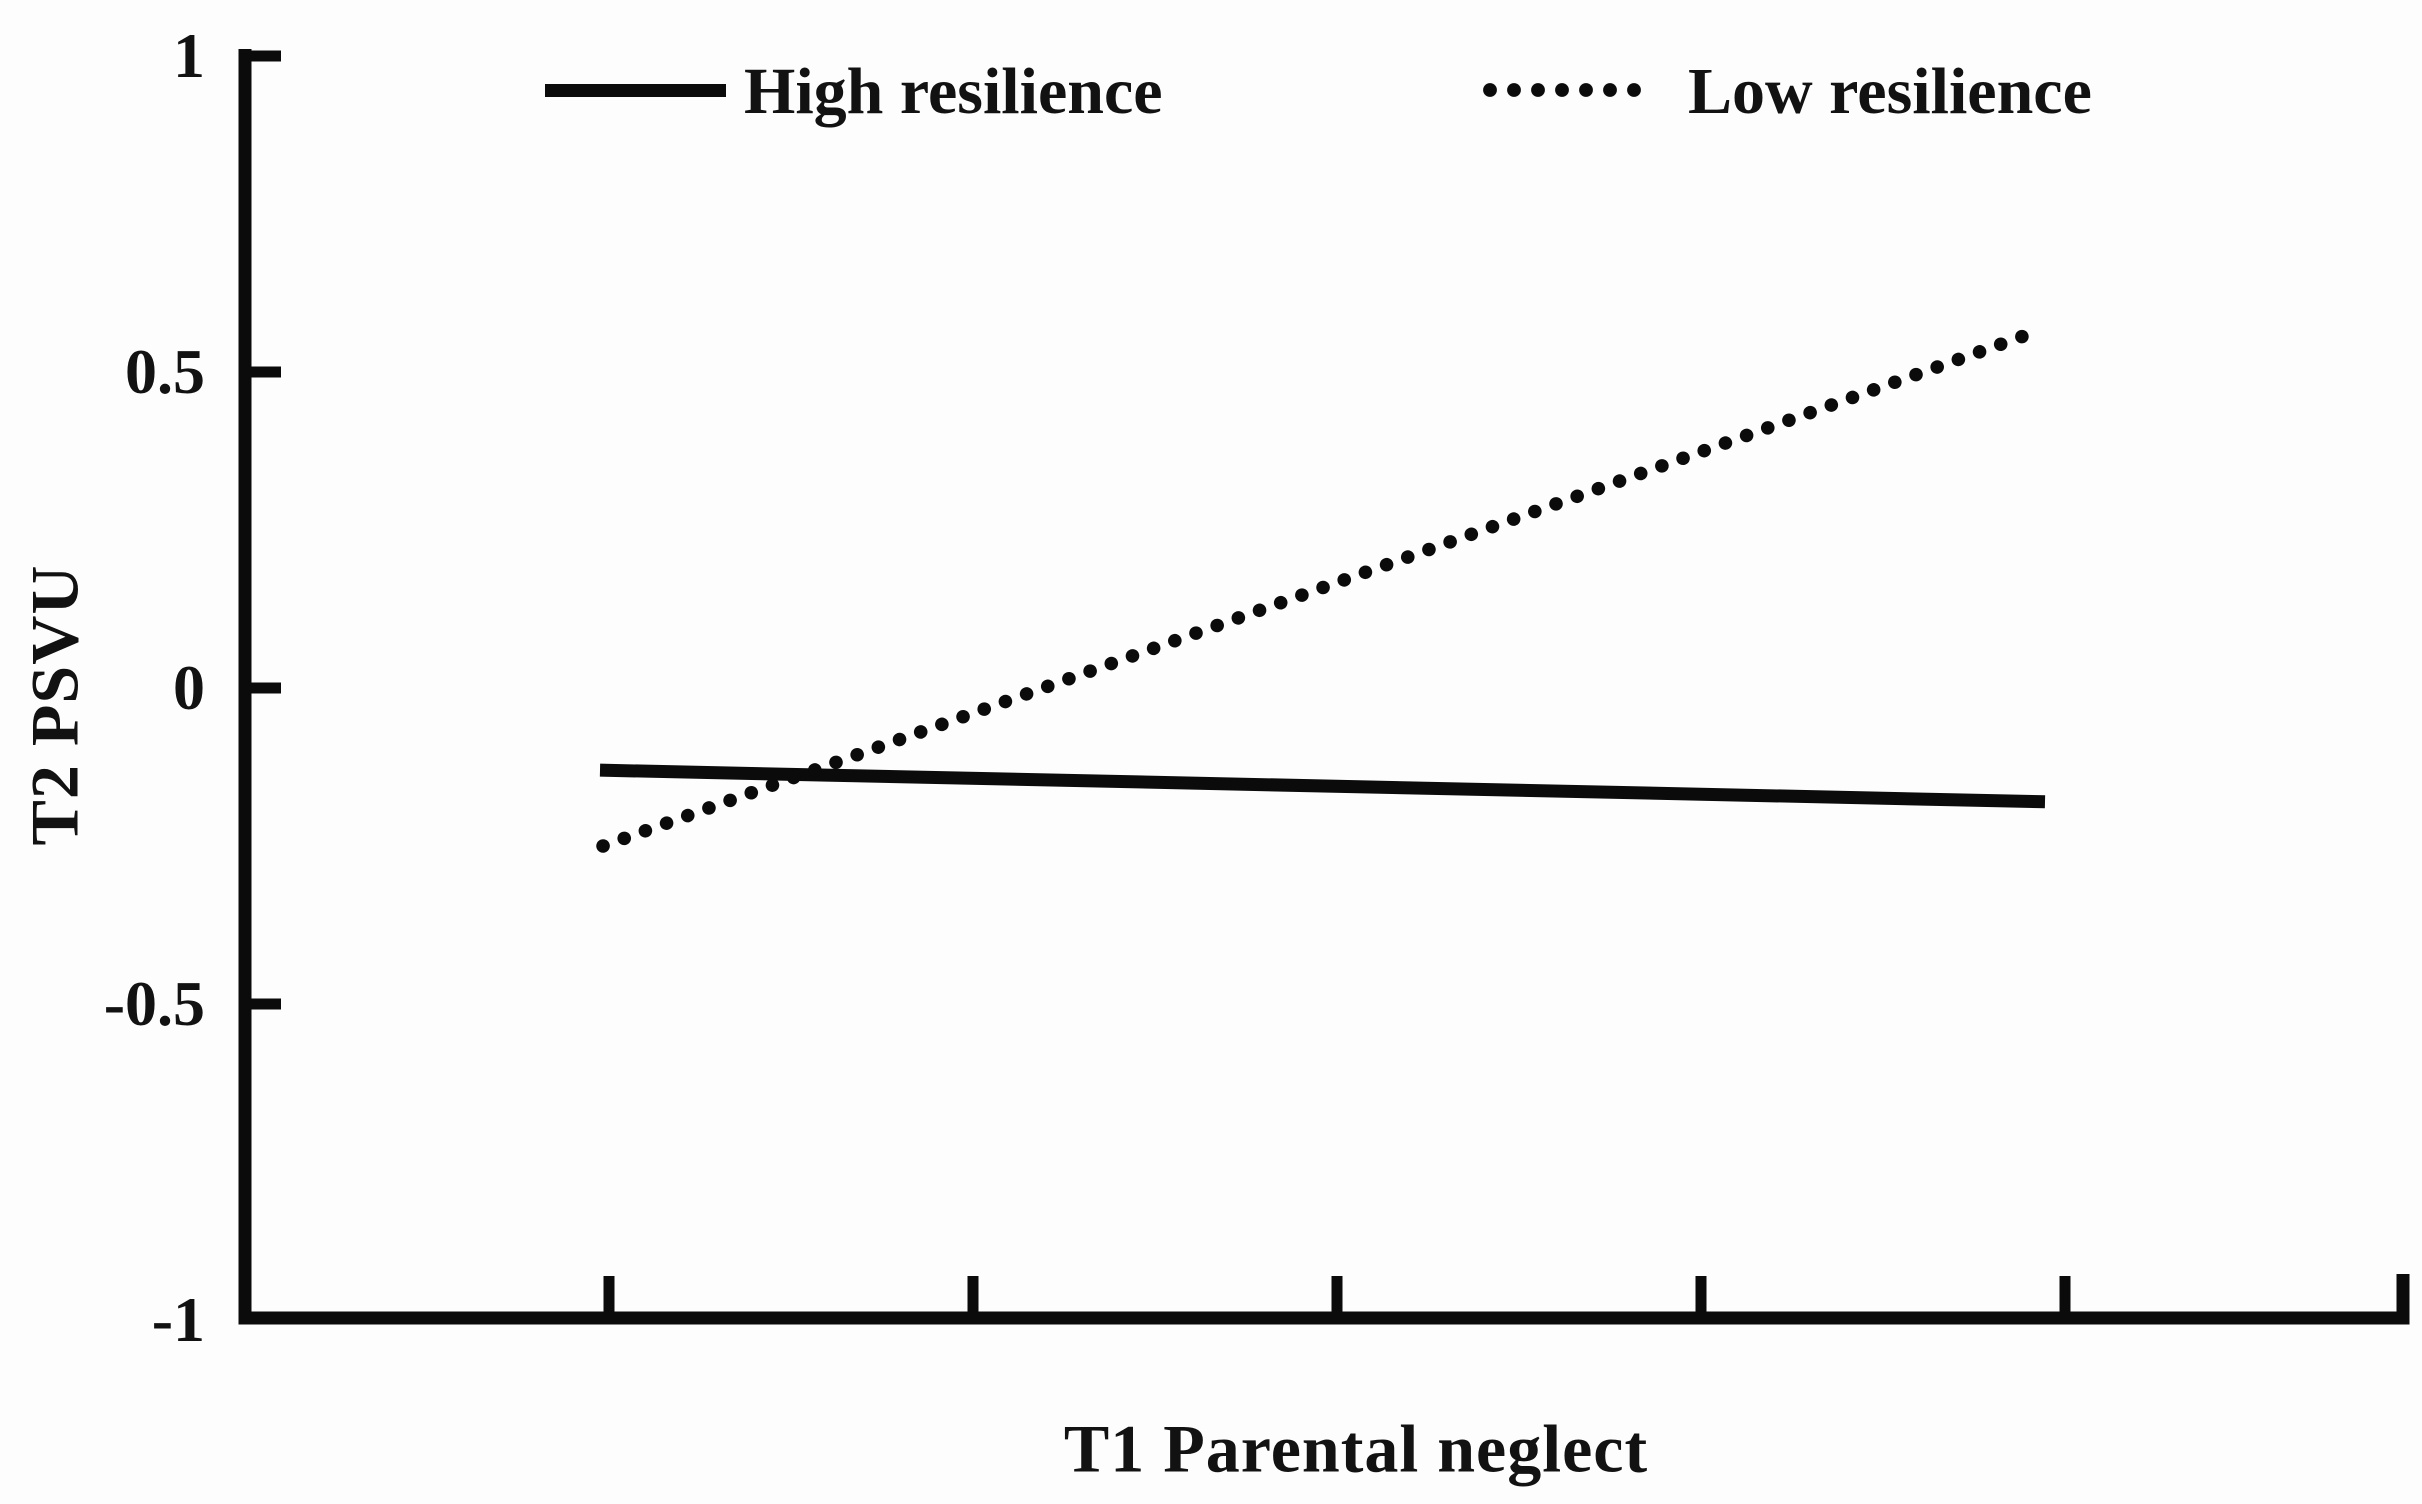 The width and height of the screenshot is (2422, 1504). I want to click on legend-swatch-solid-line-icon, so click(635, 90).